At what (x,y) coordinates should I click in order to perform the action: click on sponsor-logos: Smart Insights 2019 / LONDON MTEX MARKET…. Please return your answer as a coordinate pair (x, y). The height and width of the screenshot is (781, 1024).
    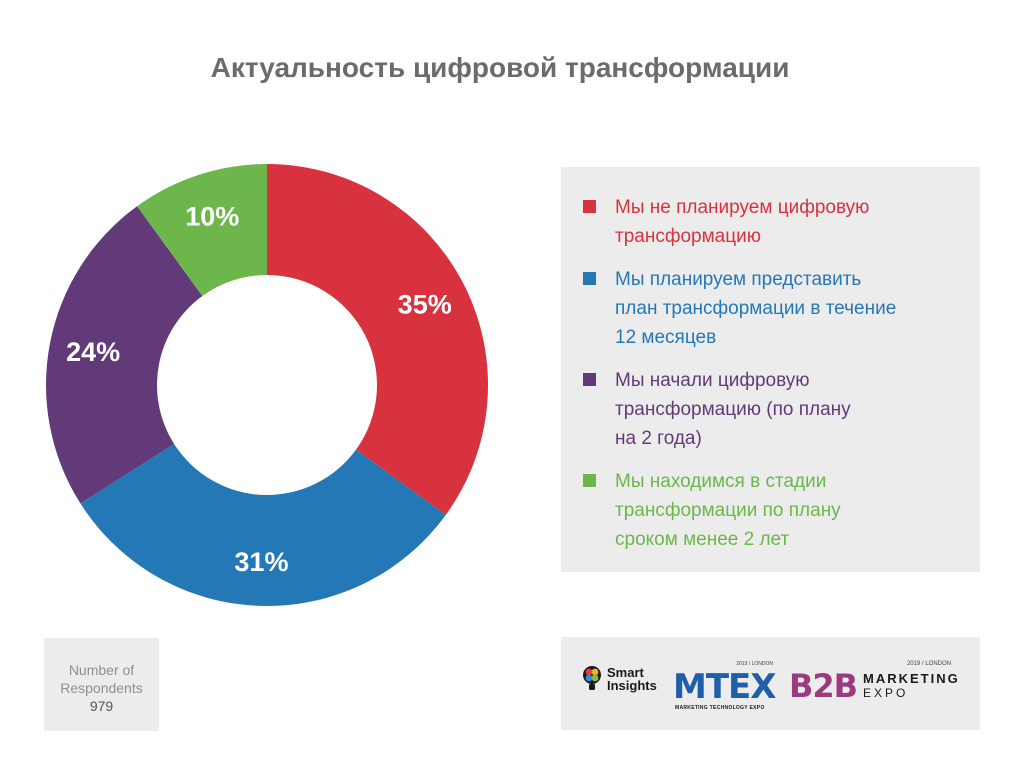
    Looking at the image, I should click on (770, 683).